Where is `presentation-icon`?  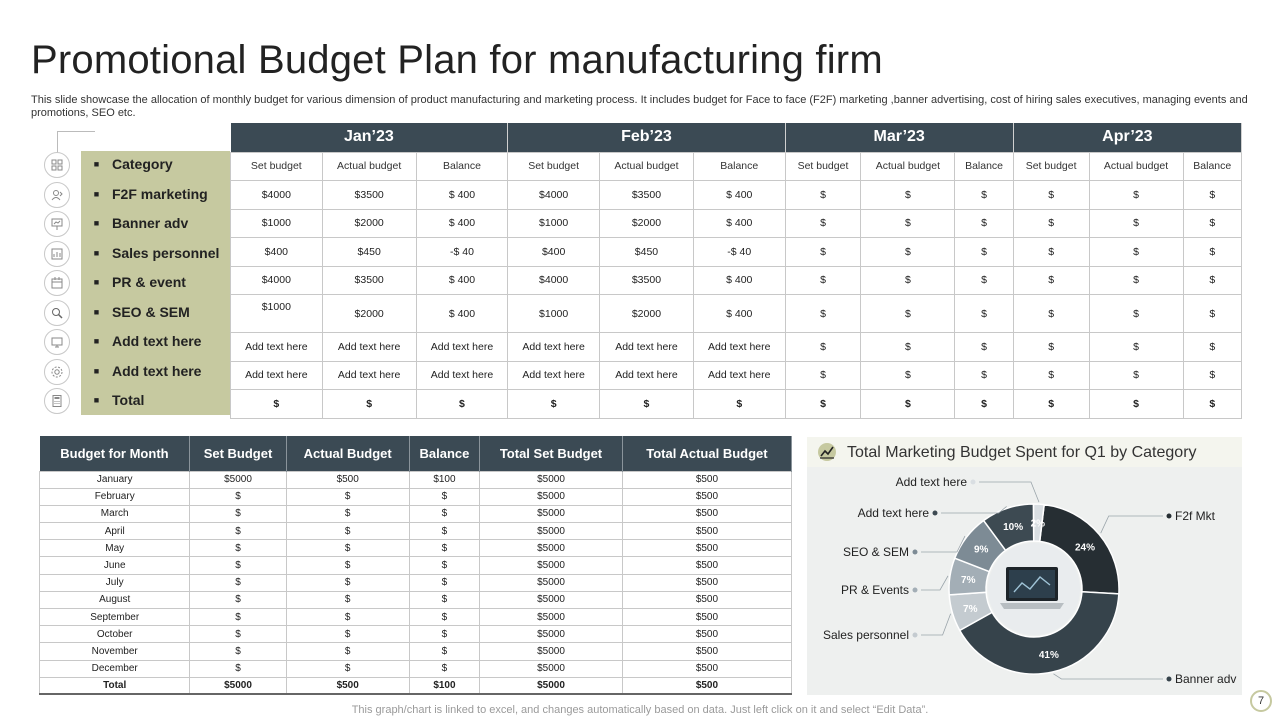 presentation-icon is located at coordinates (57, 224).